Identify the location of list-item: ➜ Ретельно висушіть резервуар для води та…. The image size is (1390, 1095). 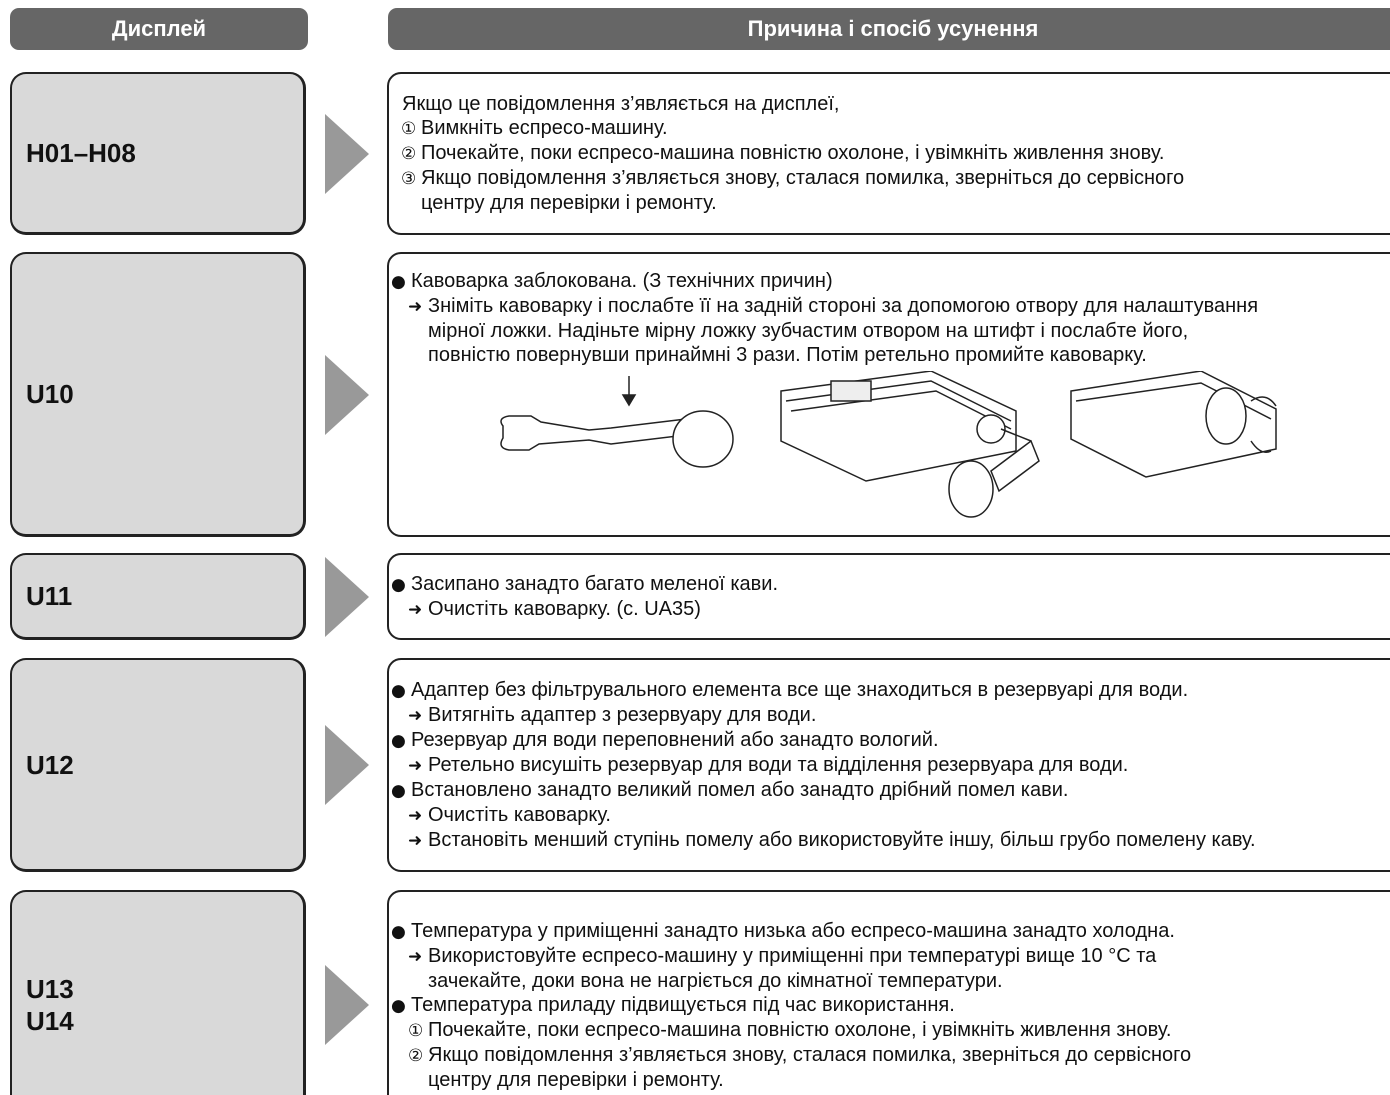
(890, 765).